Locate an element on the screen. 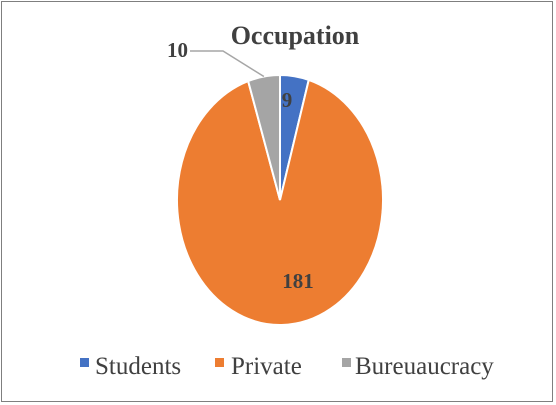 This screenshot has width=556, height=405. chart-title: Occupation is located at coordinates (295, 35).